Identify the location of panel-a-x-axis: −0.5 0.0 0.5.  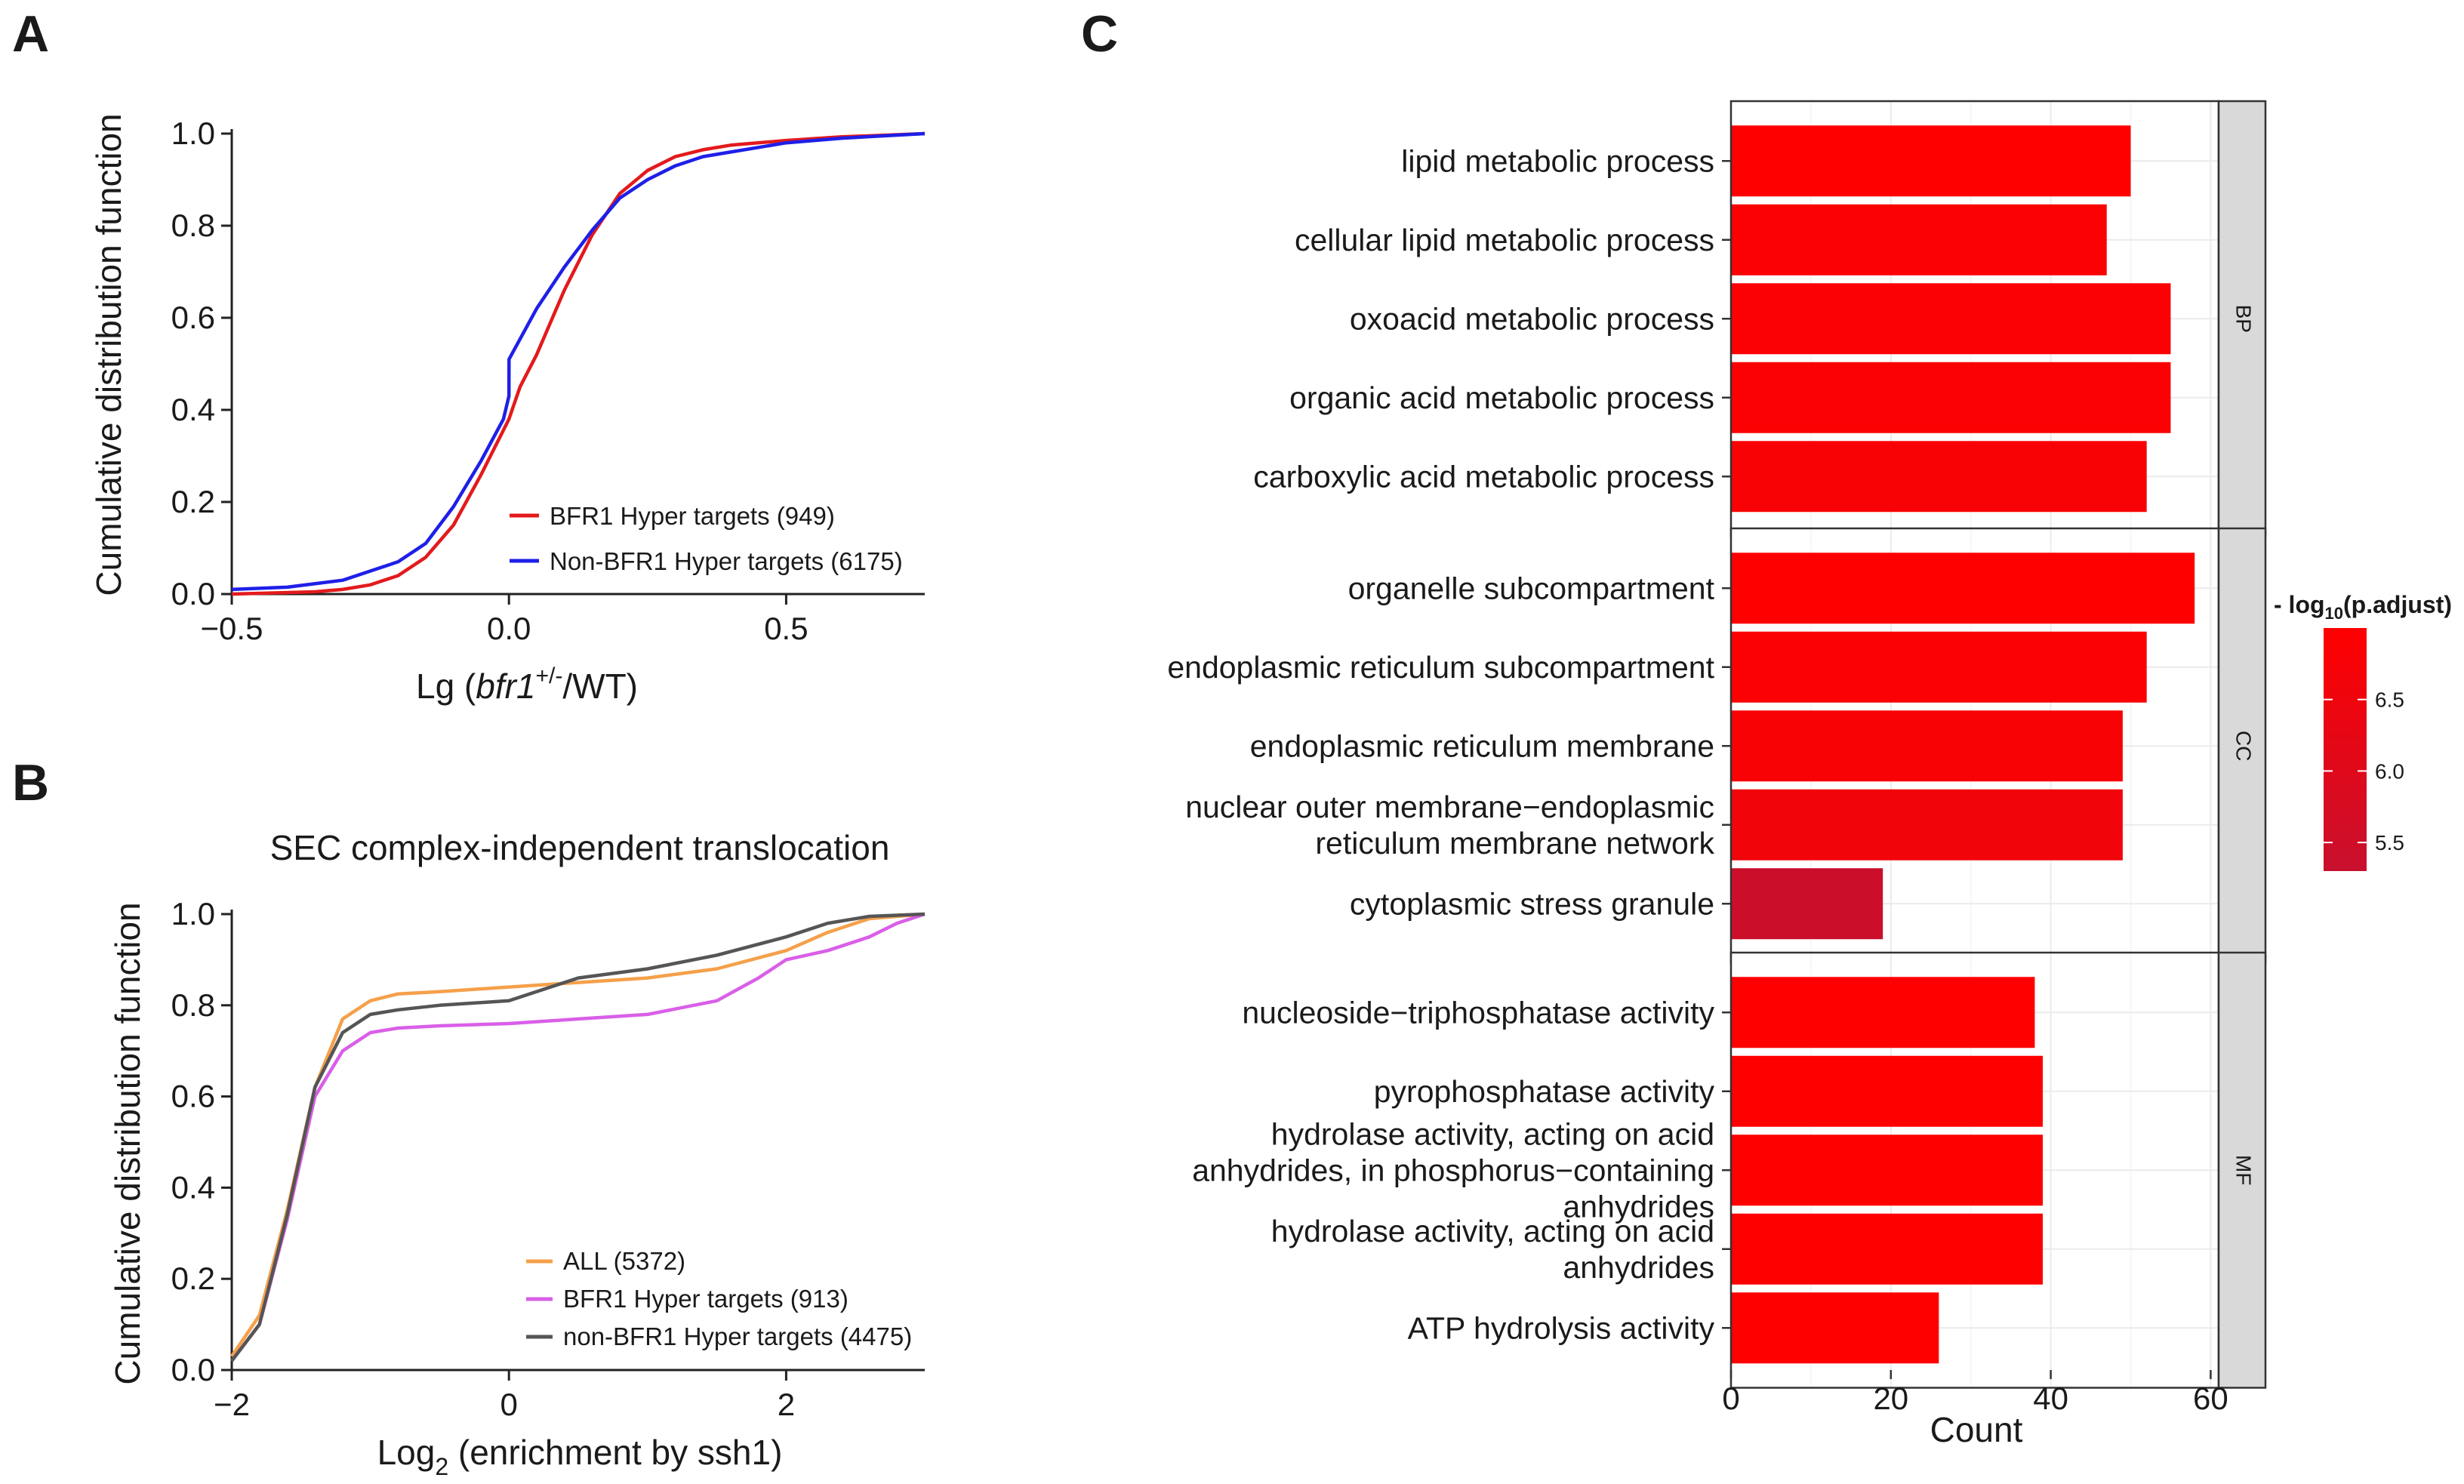
(563, 619).